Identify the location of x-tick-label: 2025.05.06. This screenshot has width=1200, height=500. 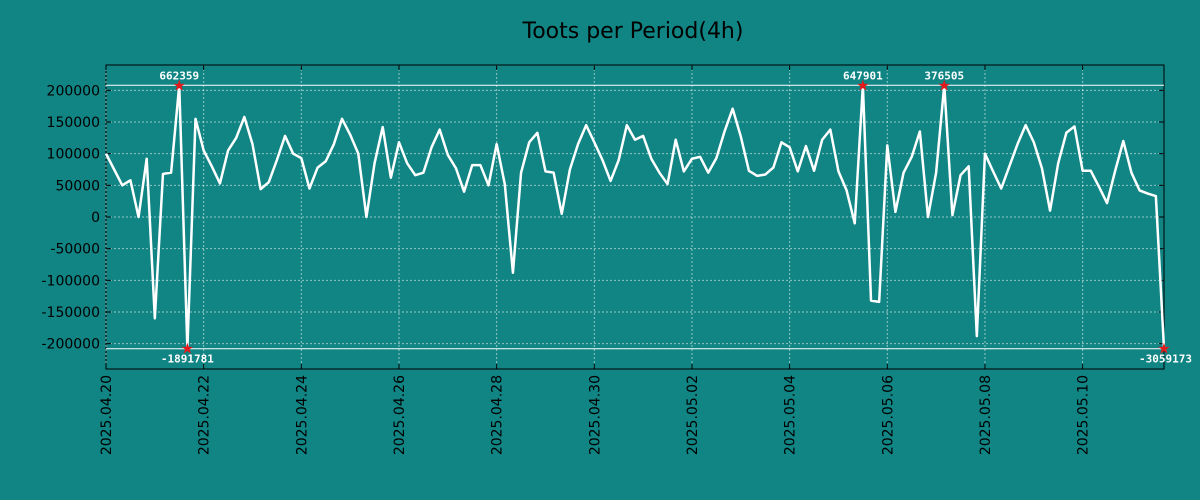
(888, 415).